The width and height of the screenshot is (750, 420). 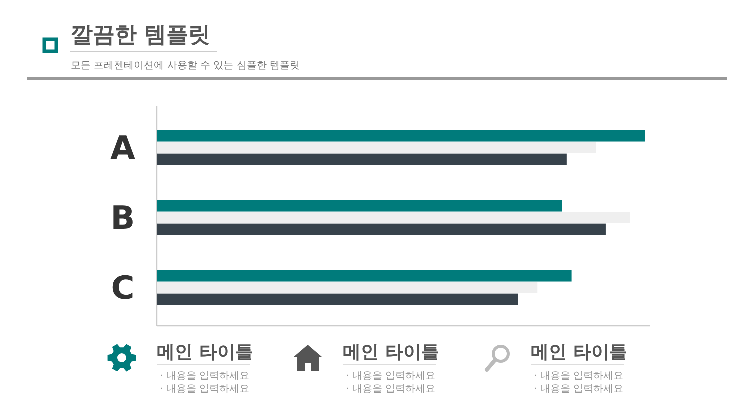 I want to click on chart-title: 깔끔한 템플릿, so click(x=141, y=35).